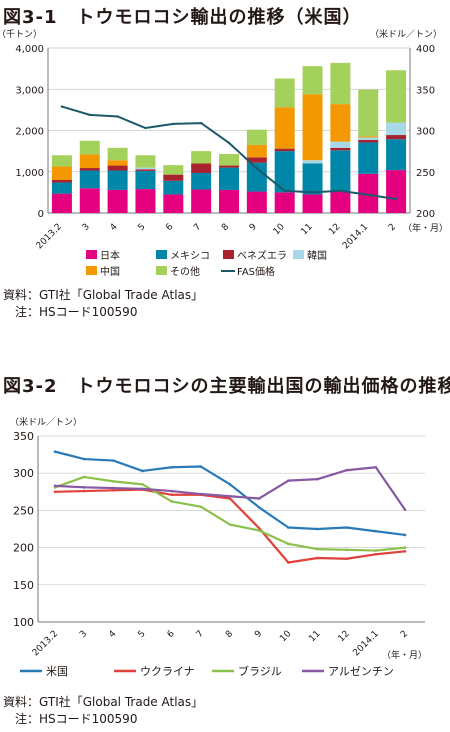 The image size is (450, 732). I want to click on y-tick-label: 300, so click(23, 473).